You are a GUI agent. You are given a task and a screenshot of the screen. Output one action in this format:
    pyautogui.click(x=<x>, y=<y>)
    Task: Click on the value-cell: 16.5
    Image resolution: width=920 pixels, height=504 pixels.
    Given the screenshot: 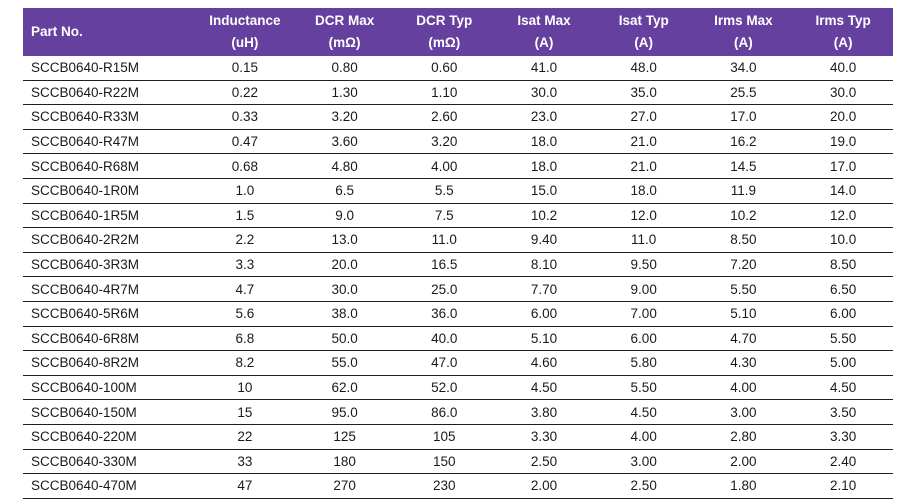 What is the action you would take?
    pyautogui.click(x=444, y=265)
    